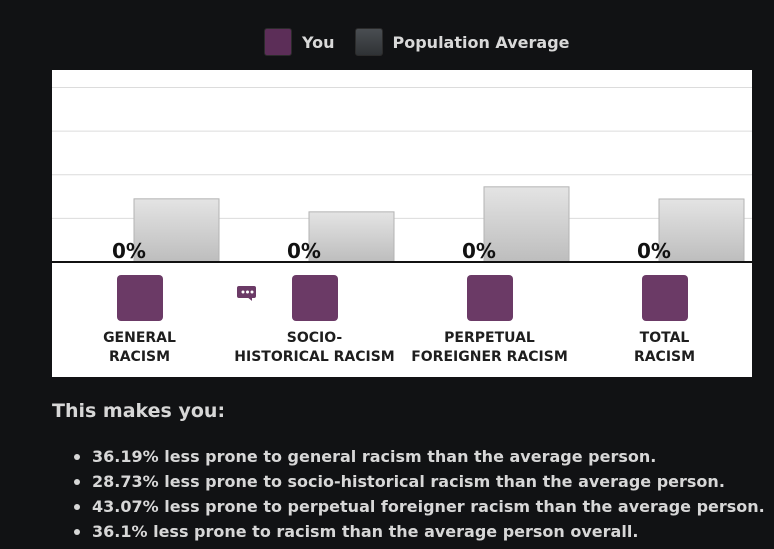  I want to click on category-label: SOCIO- HISTORICAL RACISM, so click(314, 347).